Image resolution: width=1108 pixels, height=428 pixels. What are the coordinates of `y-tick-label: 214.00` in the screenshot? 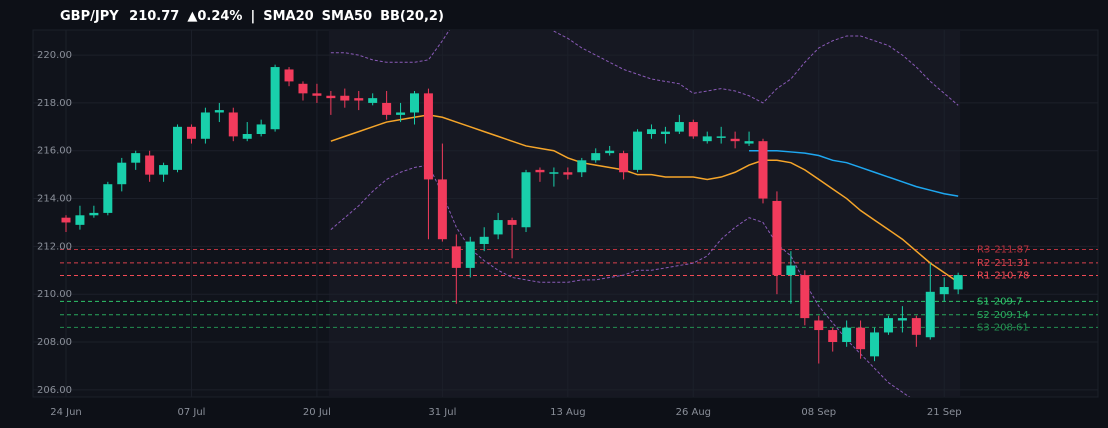 It's located at (54, 199).